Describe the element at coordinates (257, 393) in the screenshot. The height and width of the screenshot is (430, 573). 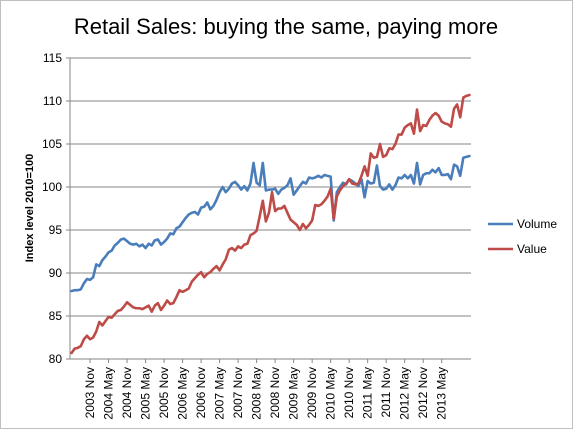
I see `x-tick-label: 2008 May` at that location.